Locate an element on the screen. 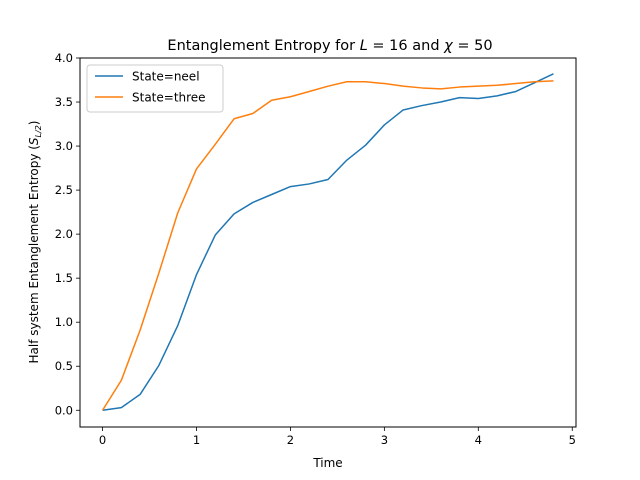 The height and width of the screenshot is (480, 640). y-tick-label: 2.0 is located at coordinates (64, 234).